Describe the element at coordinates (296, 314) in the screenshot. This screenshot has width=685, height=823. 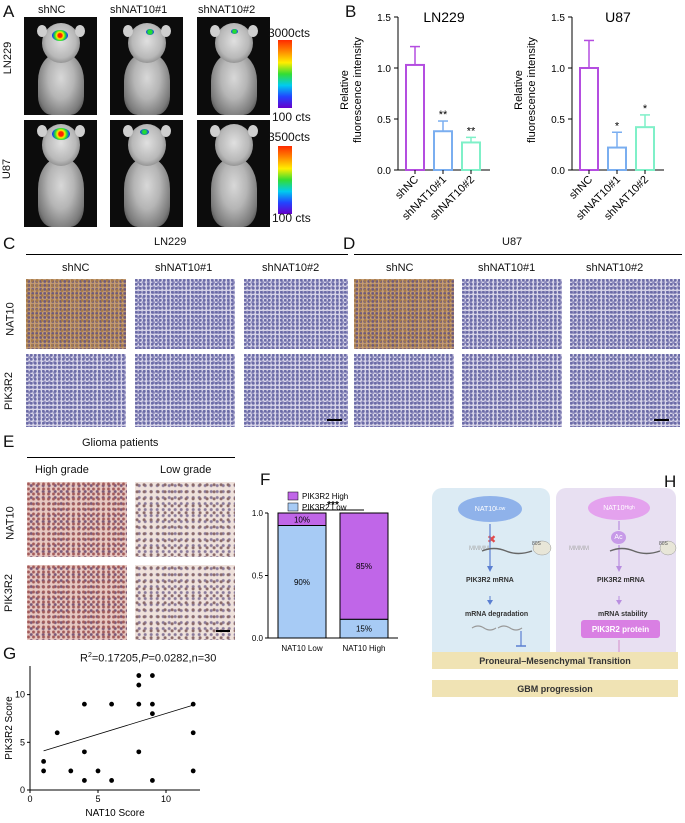
I see `ihc-image-ln229-shnat10-2-nat10` at that location.